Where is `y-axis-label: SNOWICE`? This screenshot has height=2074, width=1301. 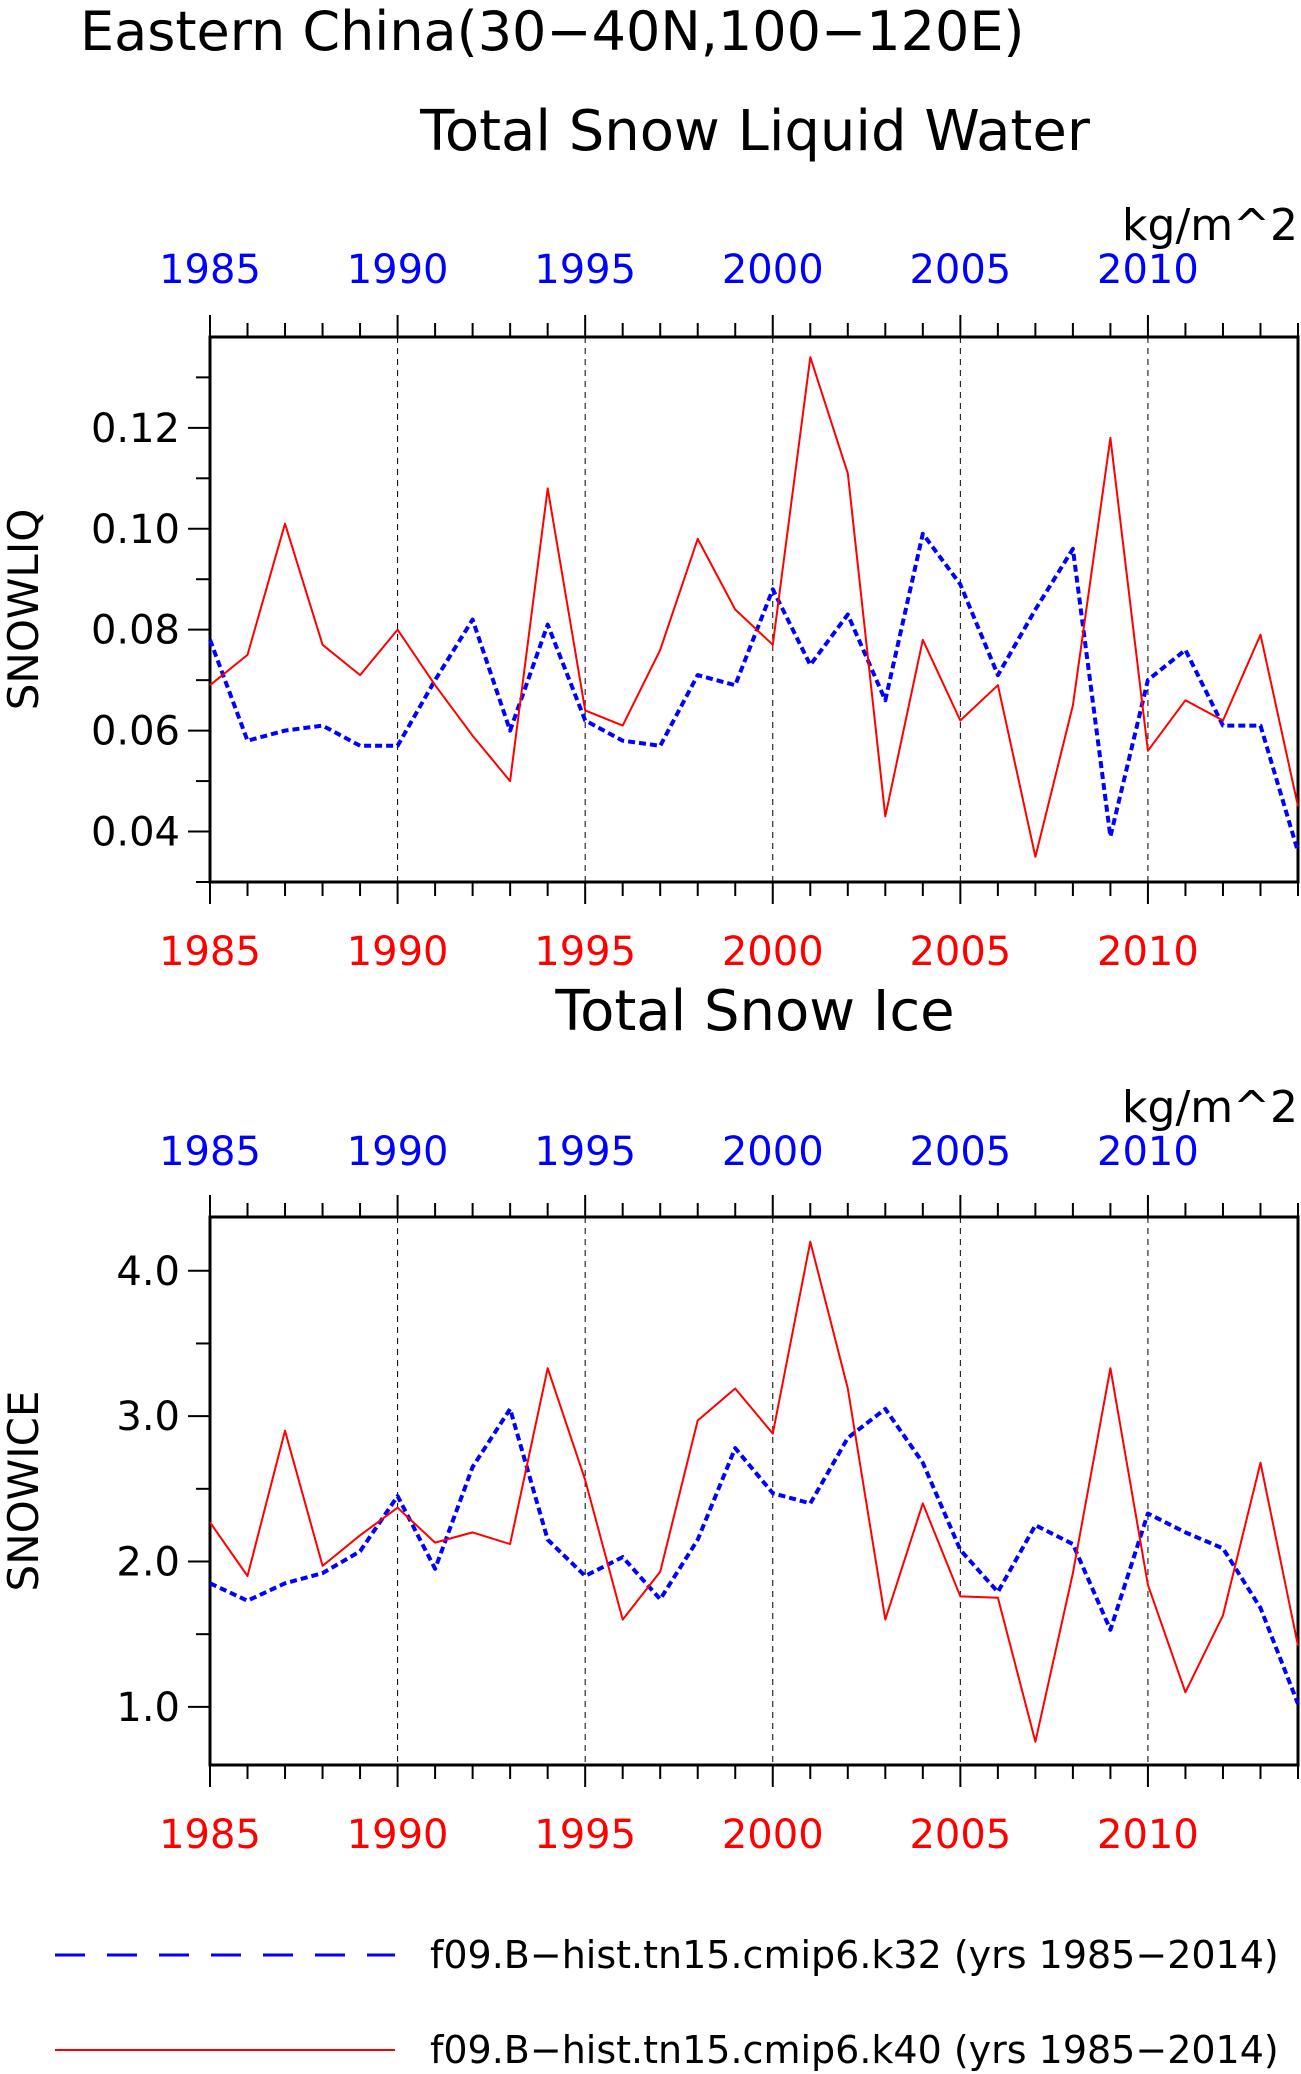
y-axis-label: SNOWICE is located at coordinates (24, 1491).